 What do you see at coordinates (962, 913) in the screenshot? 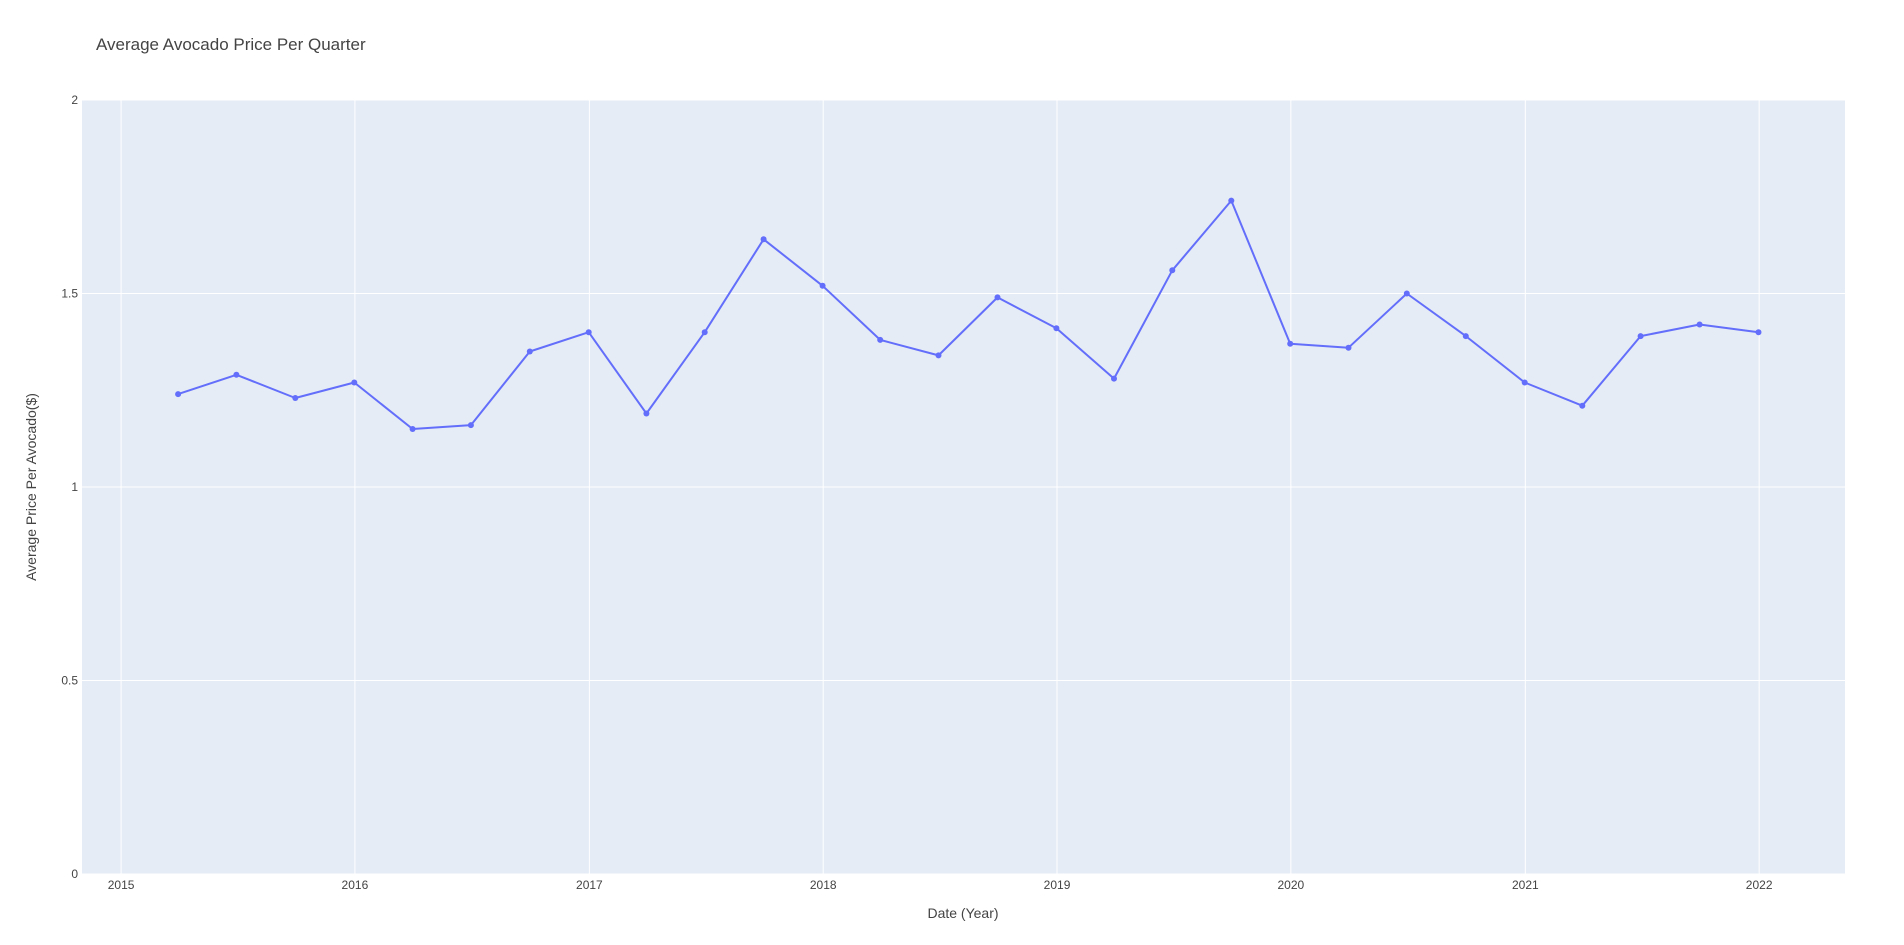
I see `x-axis-title: Date (Year)` at bounding box center [962, 913].